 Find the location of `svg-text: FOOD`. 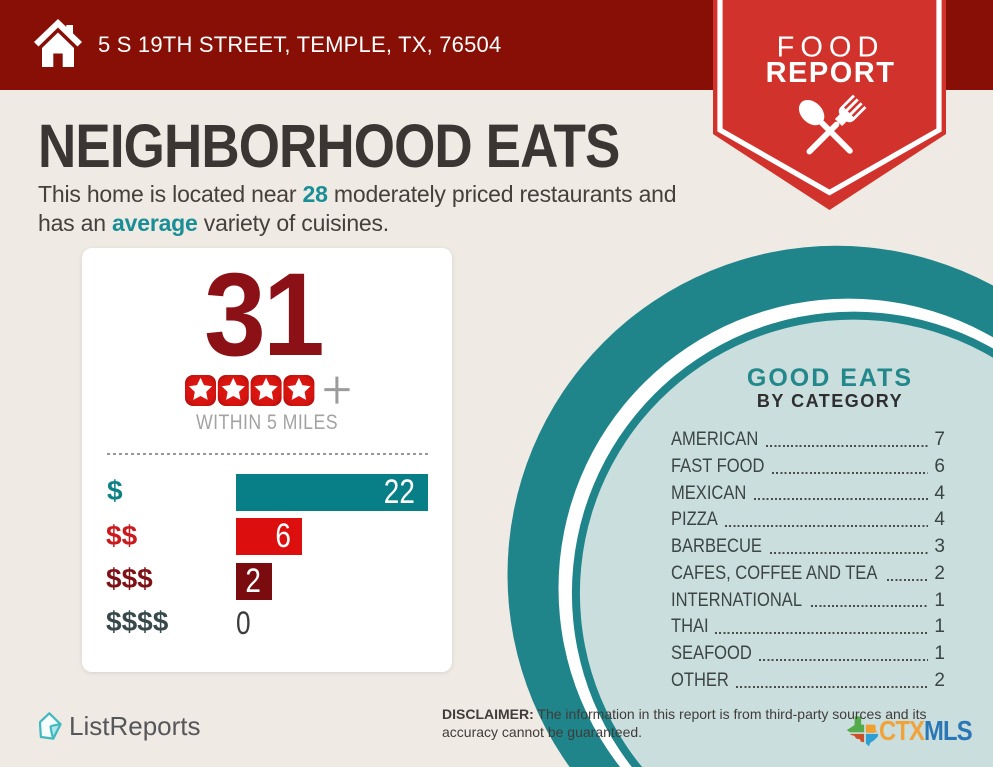

svg-text: FOOD is located at coordinates (831, 48).